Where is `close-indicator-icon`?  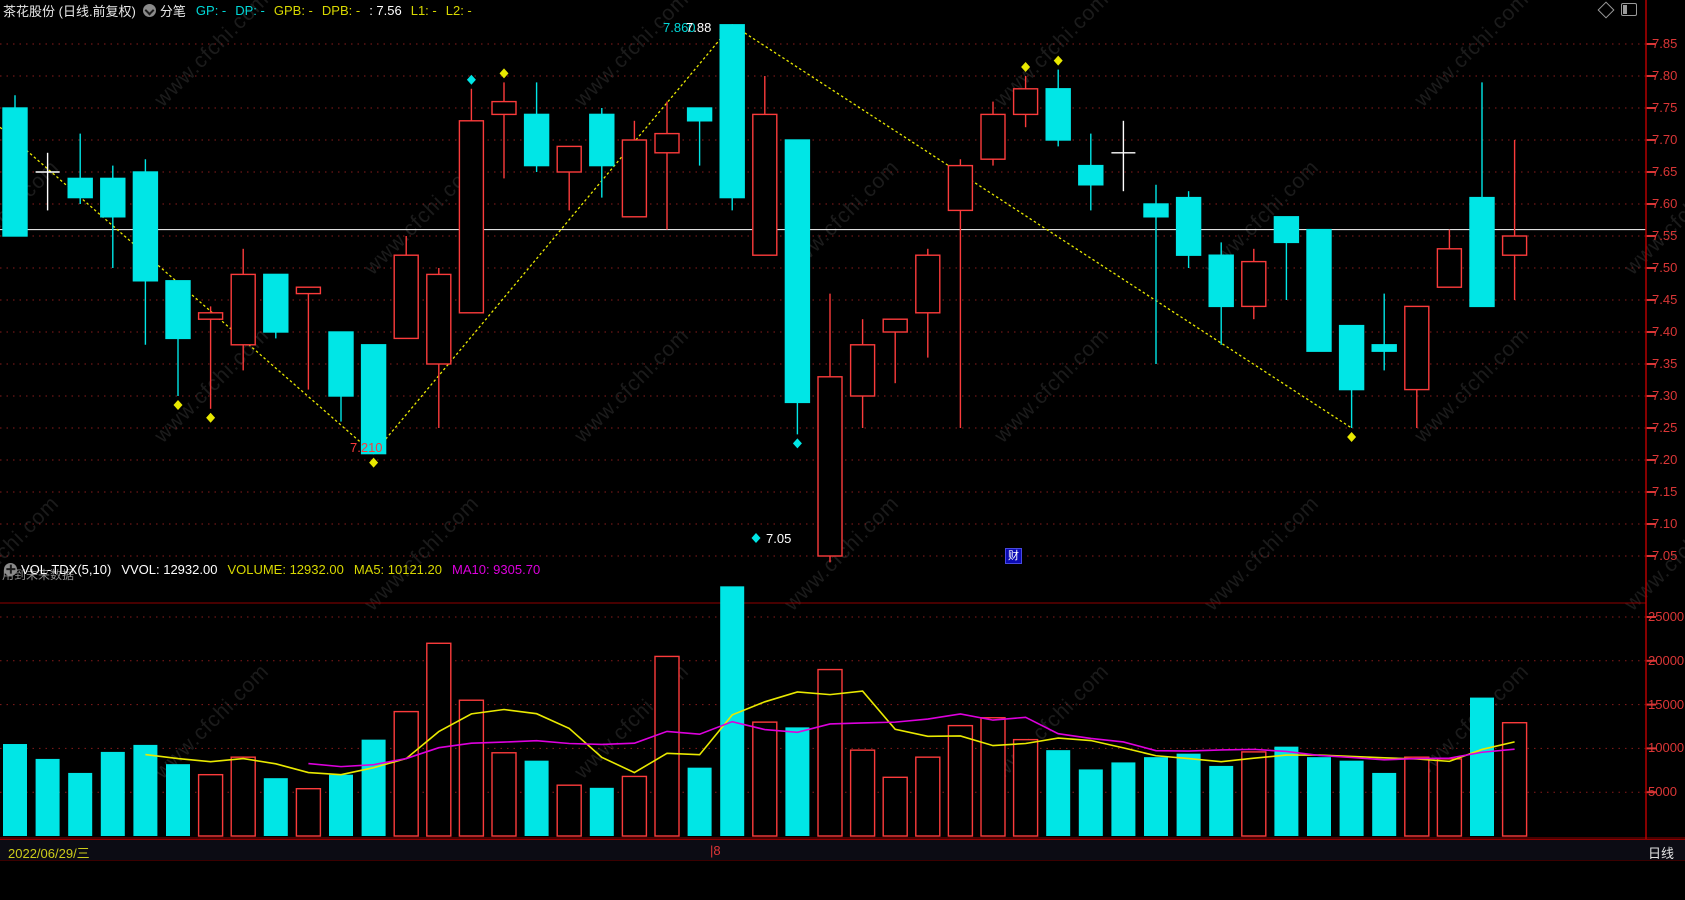
close-indicator-icon is located at coordinates (10, 569).